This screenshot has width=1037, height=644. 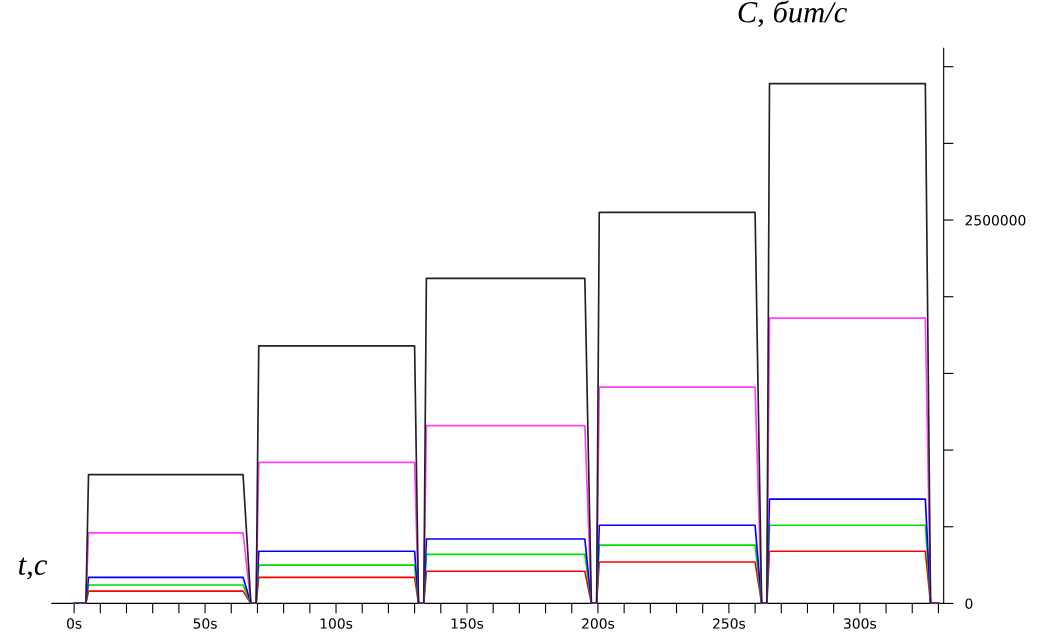 I want to click on y-tick-label: 2500000, so click(x=995, y=220).